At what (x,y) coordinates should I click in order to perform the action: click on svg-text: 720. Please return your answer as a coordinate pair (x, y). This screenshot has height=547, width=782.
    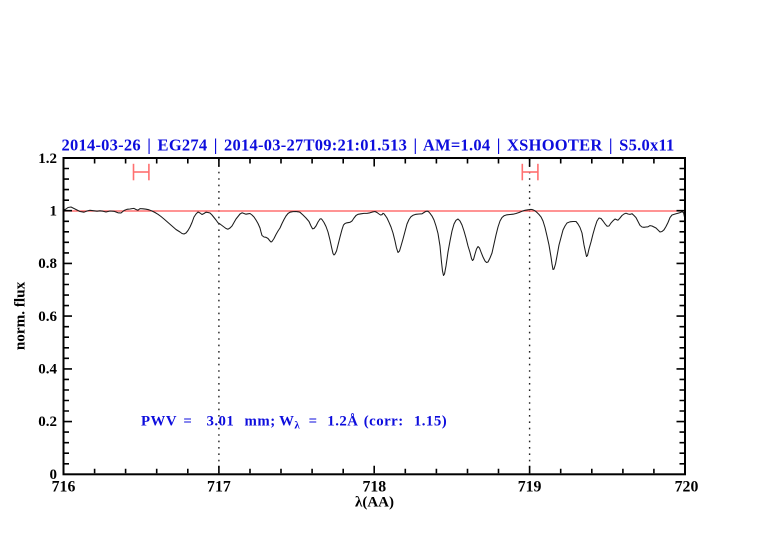
    Looking at the image, I should click on (687, 487).